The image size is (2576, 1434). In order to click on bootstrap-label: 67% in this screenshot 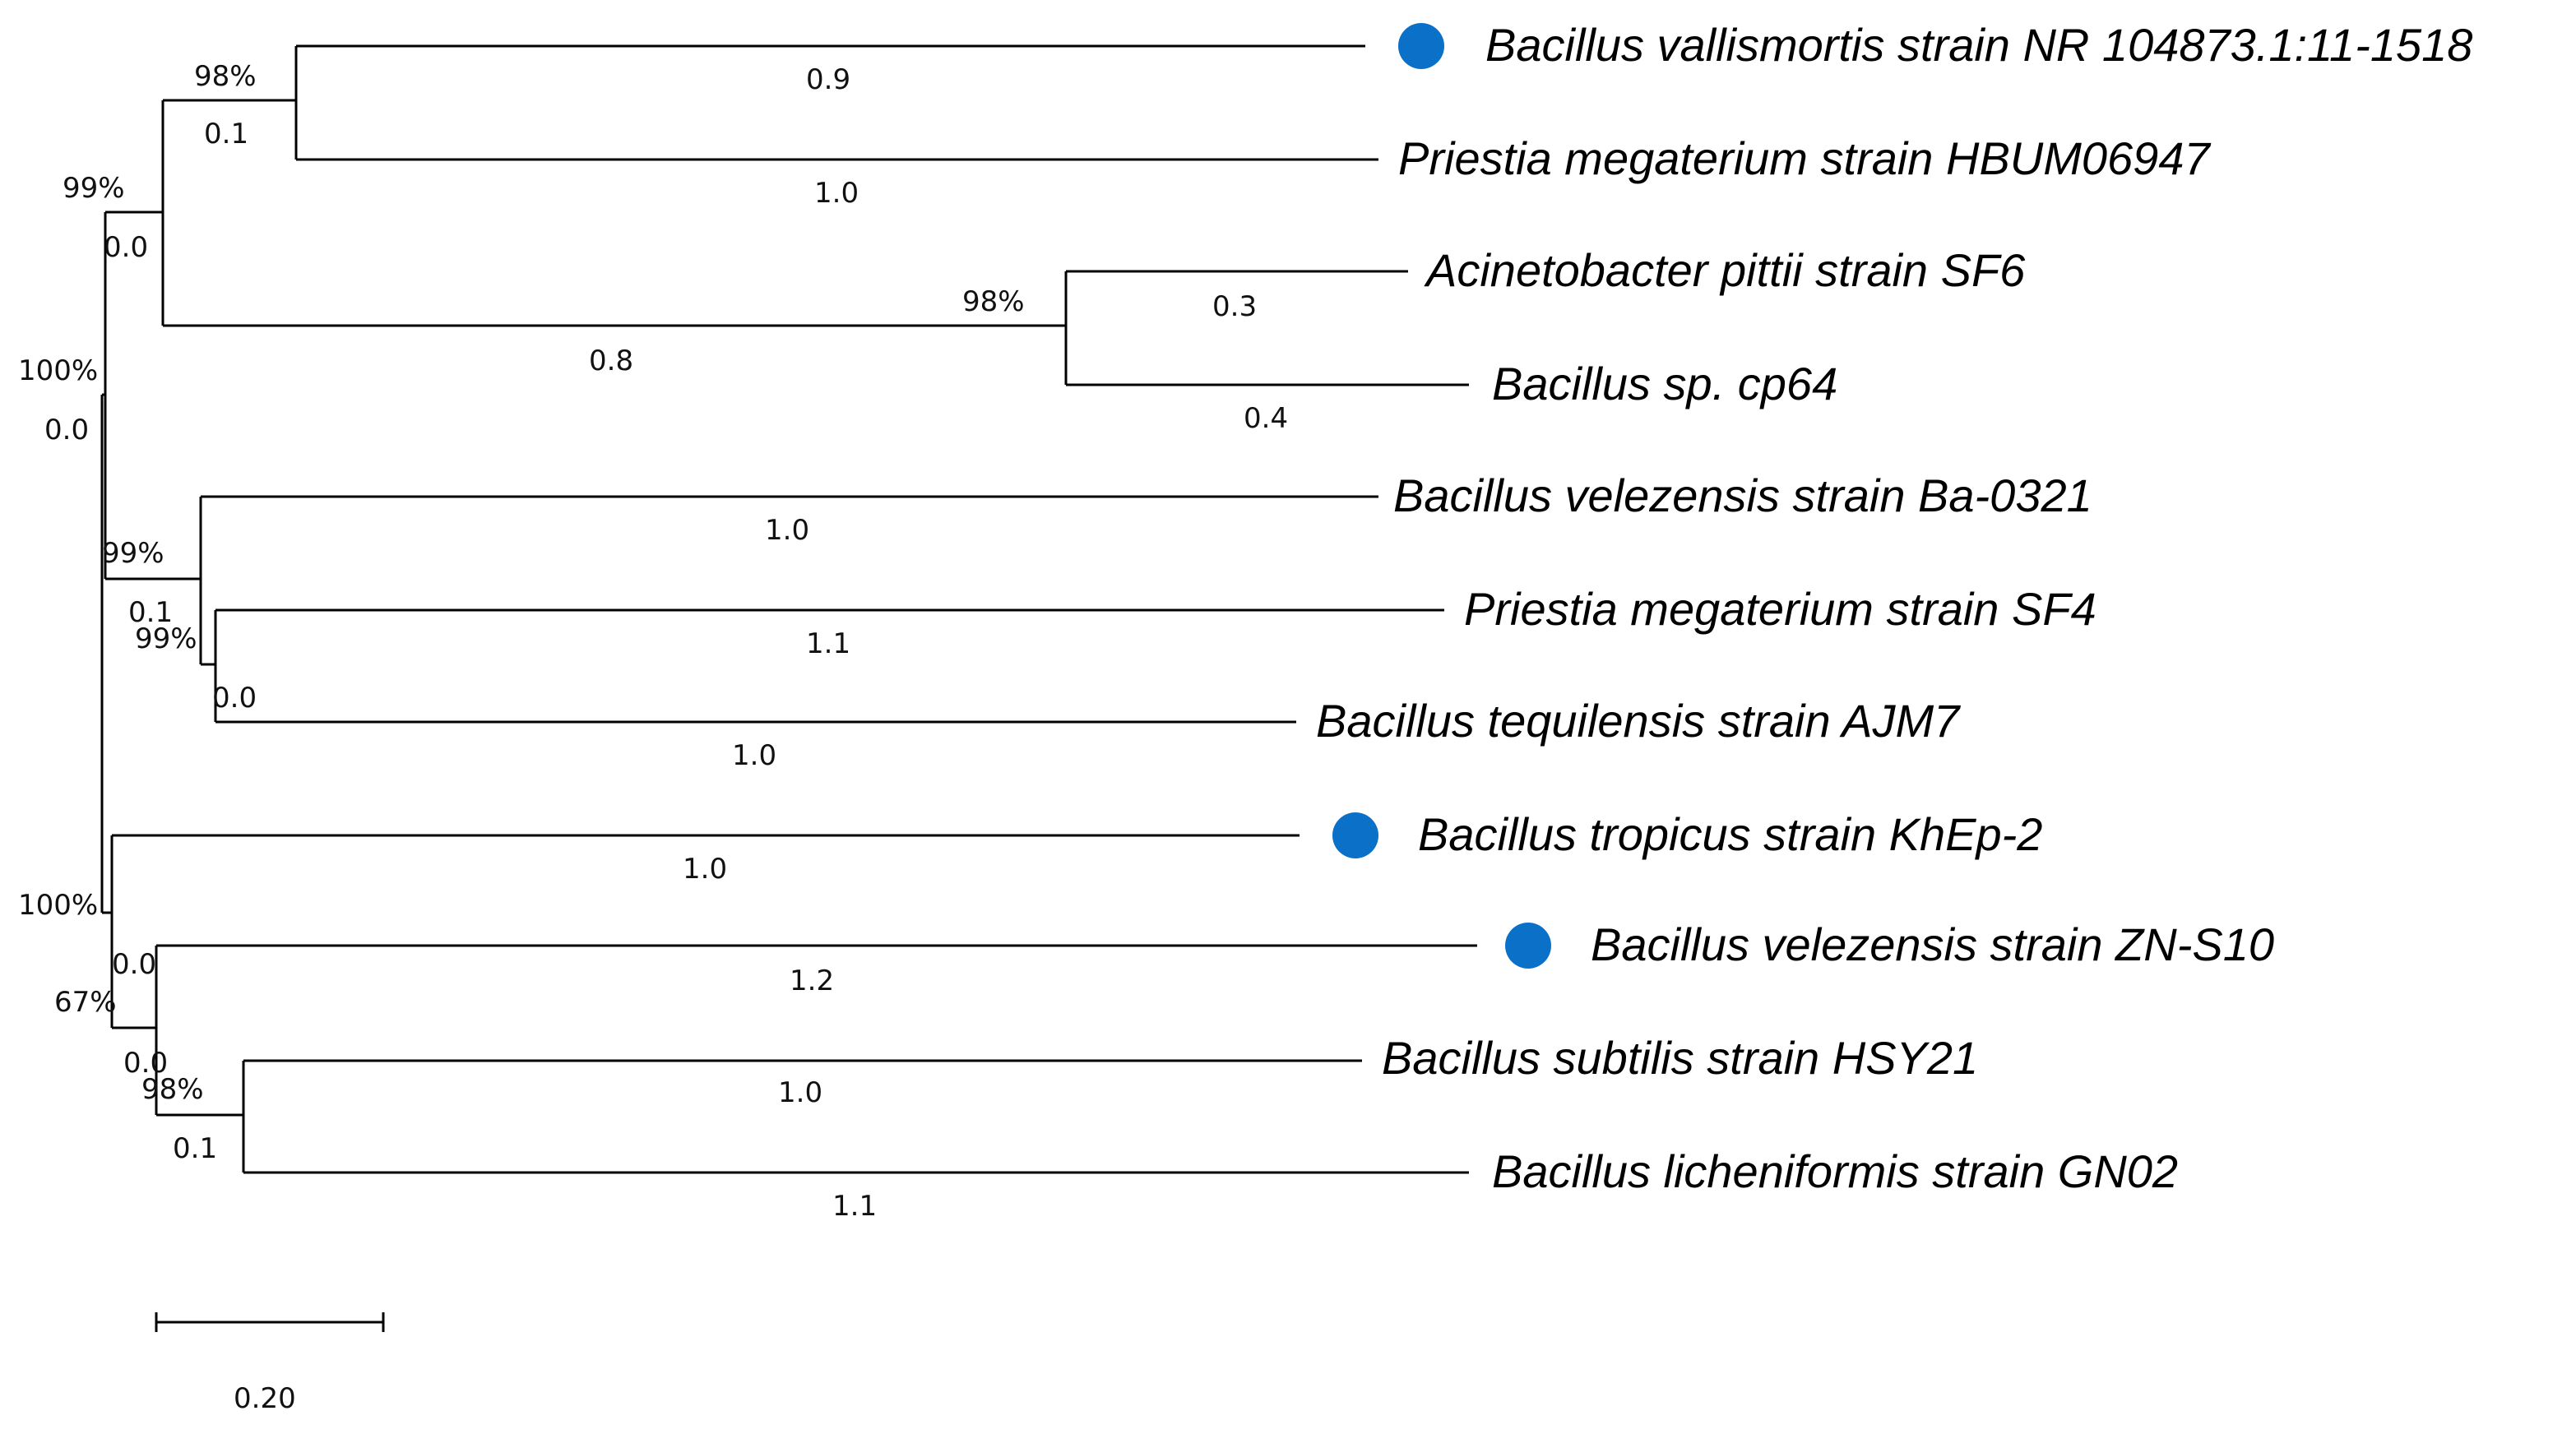, I will do `click(85, 1003)`.